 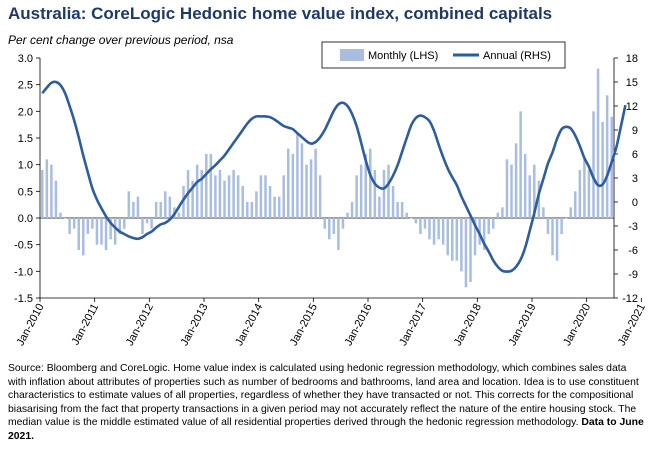 I want to click on left-tick-label: -1.5, so click(x=23, y=299).